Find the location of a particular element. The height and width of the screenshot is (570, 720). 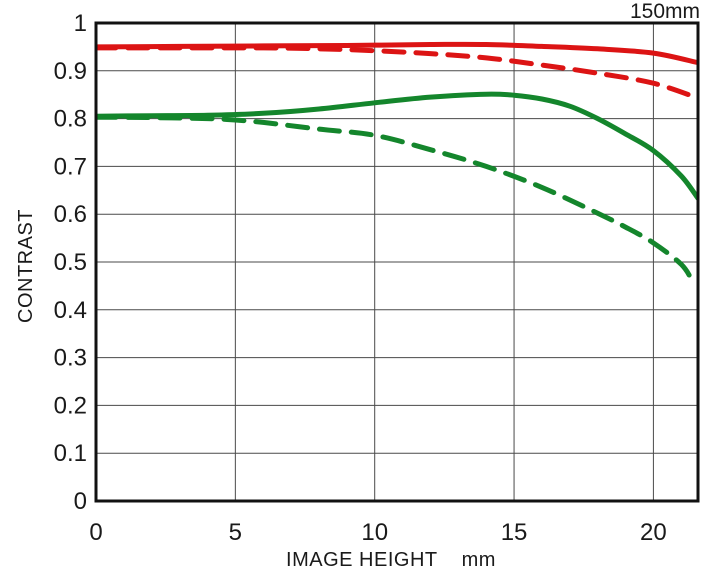

x-tick-label: 15 is located at coordinates (514, 532).